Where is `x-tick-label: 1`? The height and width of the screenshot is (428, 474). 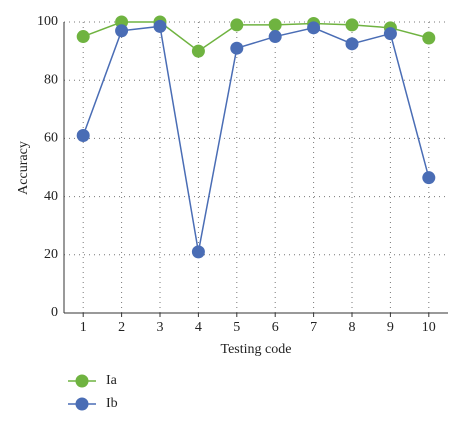 x-tick-label: 1 is located at coordinates (83, 327).